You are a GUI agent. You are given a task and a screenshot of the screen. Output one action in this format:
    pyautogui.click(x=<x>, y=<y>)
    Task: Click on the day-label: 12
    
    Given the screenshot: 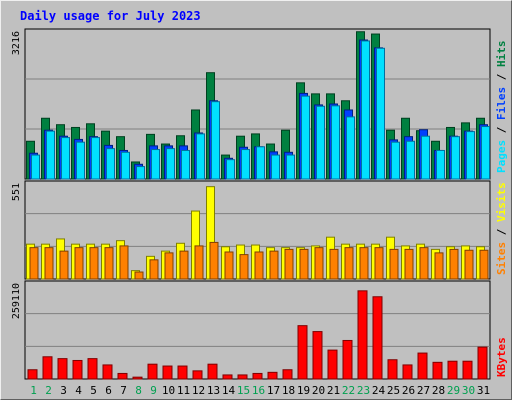 What is the action you would take?
    pyautogui.click(x=198, y=390)
    